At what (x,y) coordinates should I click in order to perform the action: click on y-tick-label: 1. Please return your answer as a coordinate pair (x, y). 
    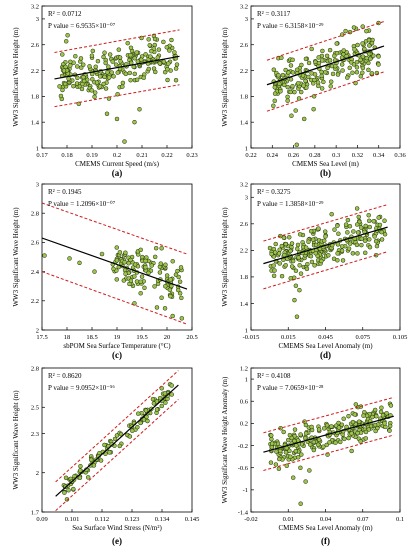
    Looking at the image, I should click on (37, 148).